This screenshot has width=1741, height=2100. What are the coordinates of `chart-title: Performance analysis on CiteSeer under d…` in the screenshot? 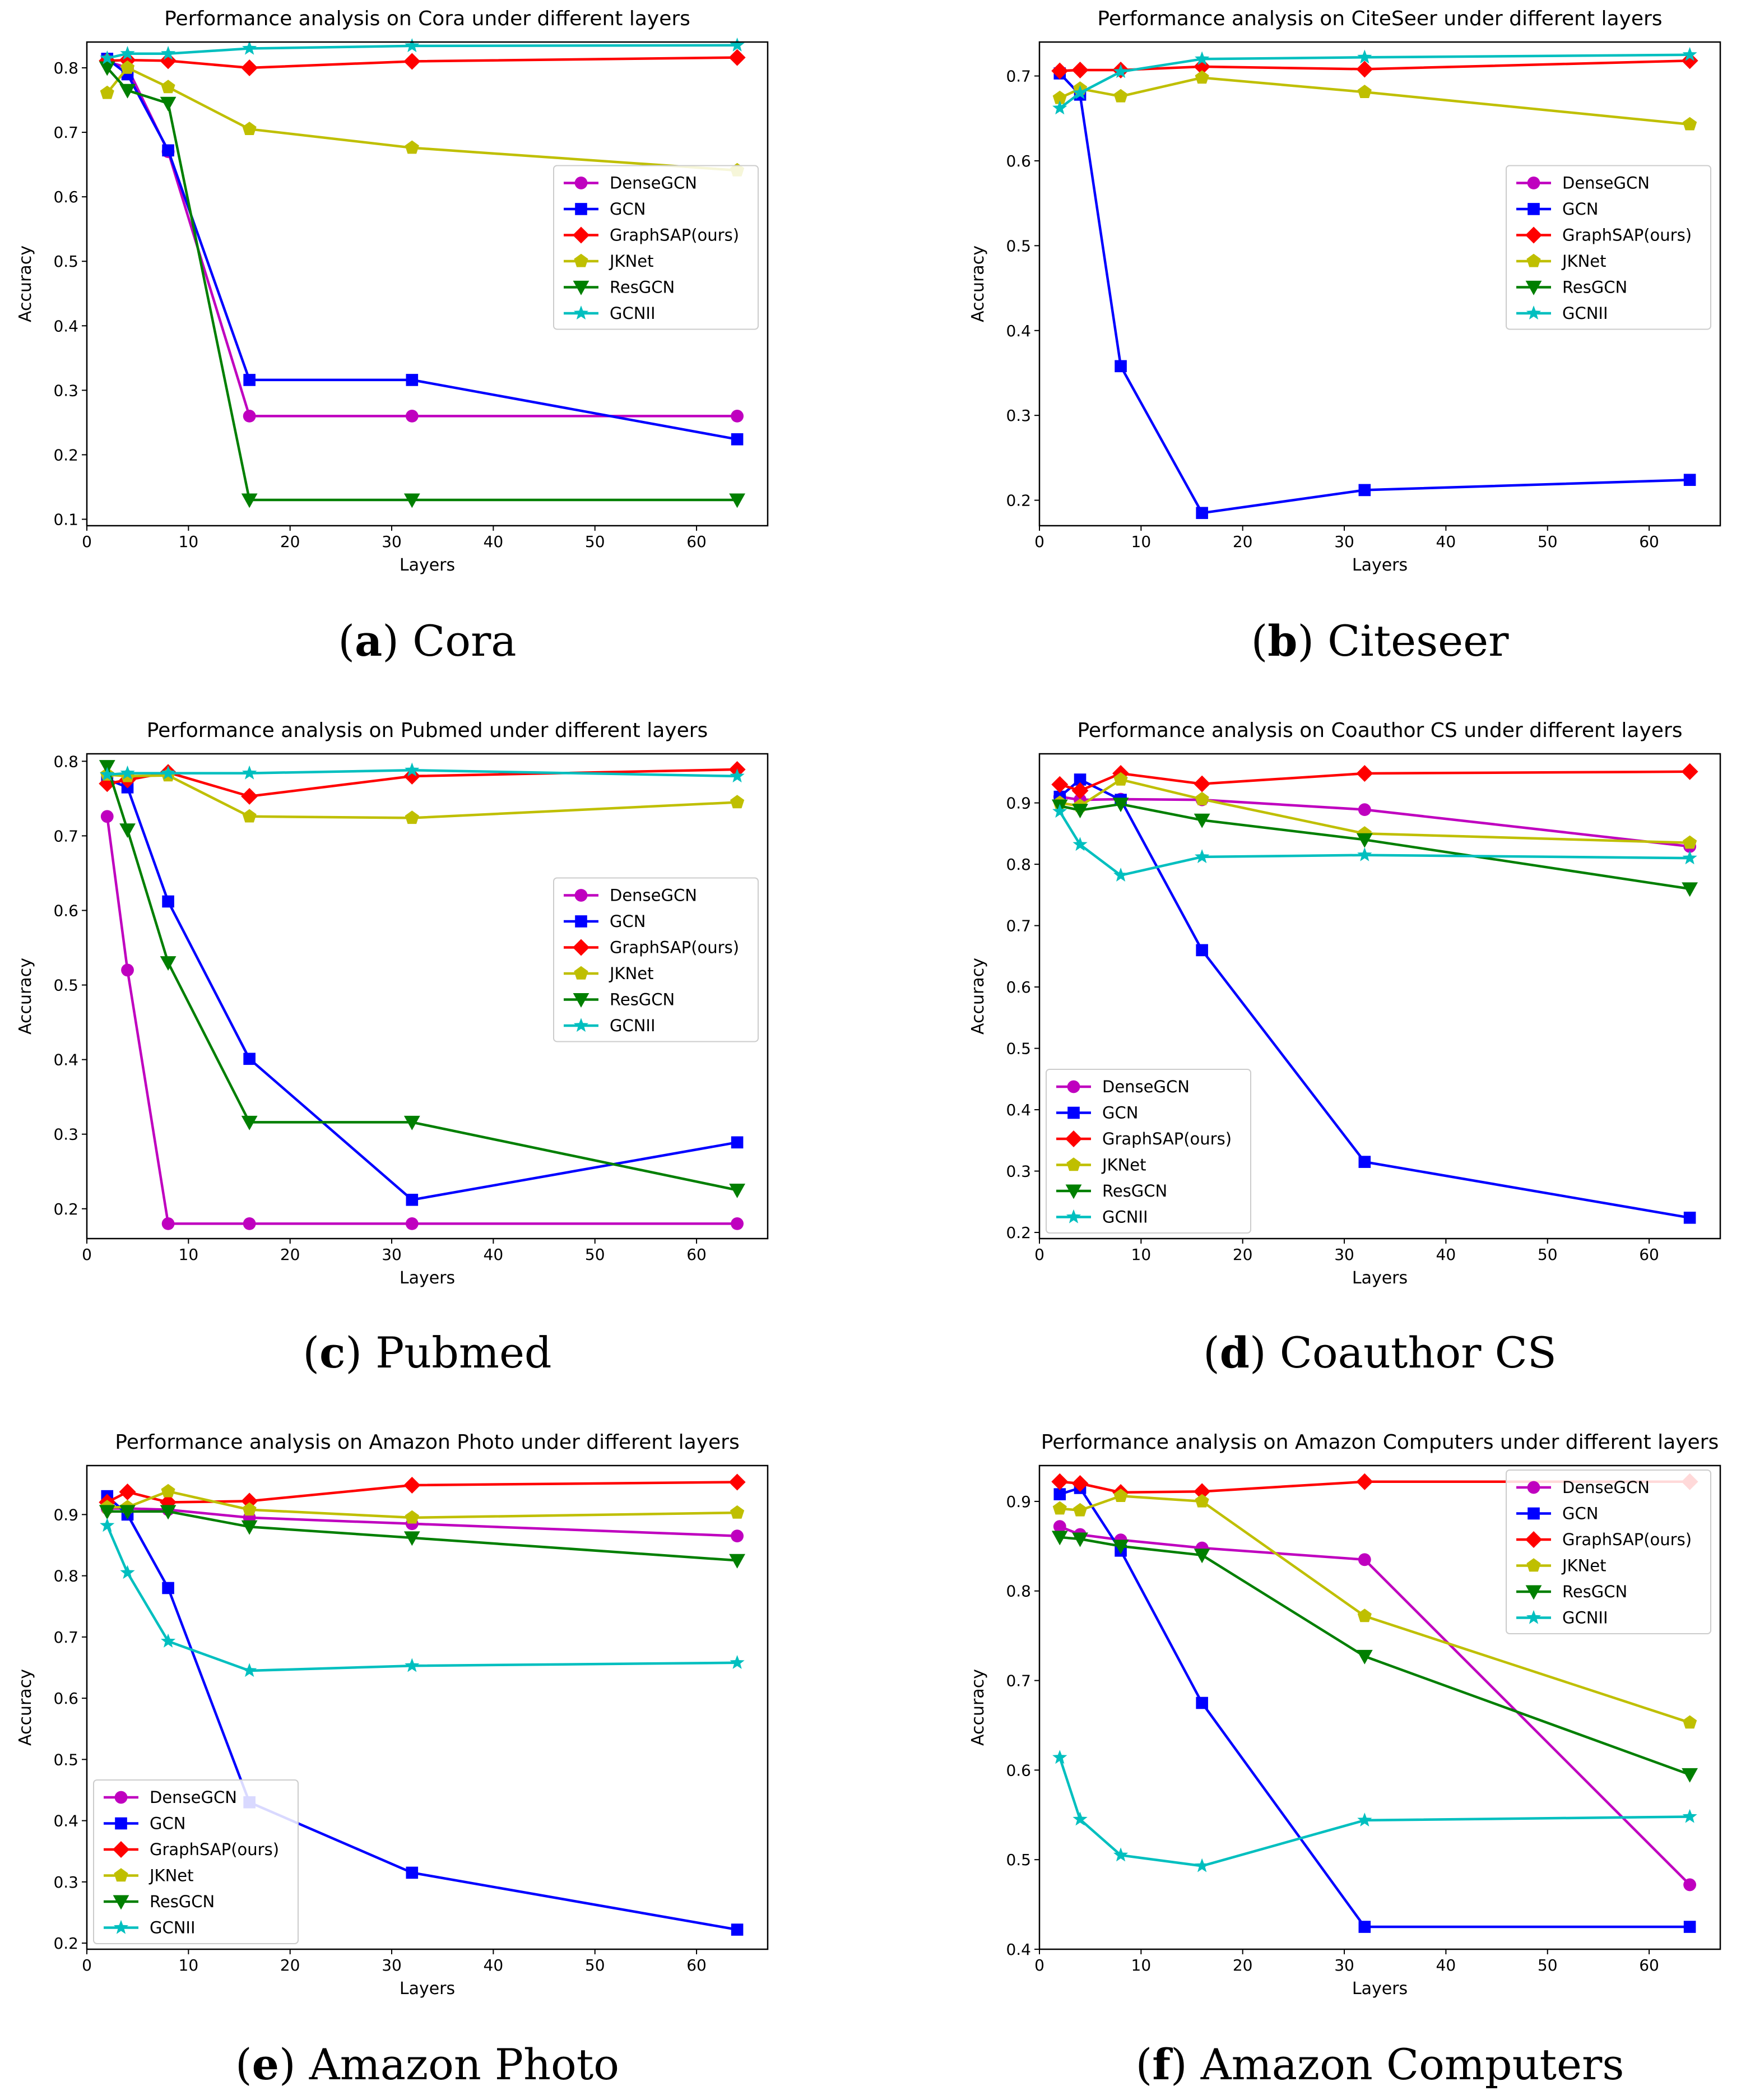 It's located at (1379, 18).